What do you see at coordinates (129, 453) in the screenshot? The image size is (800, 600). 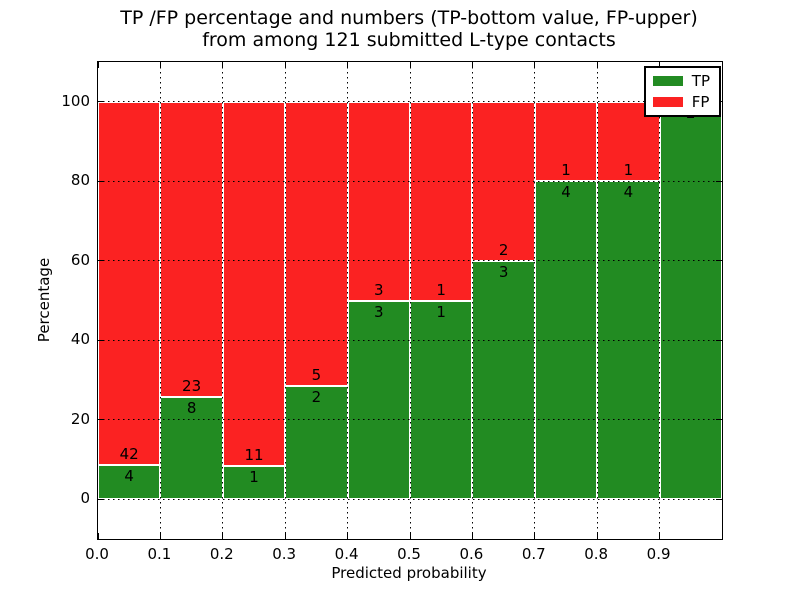 I see `bar-fp-count-label: 42` at bounding box center [129, 453].